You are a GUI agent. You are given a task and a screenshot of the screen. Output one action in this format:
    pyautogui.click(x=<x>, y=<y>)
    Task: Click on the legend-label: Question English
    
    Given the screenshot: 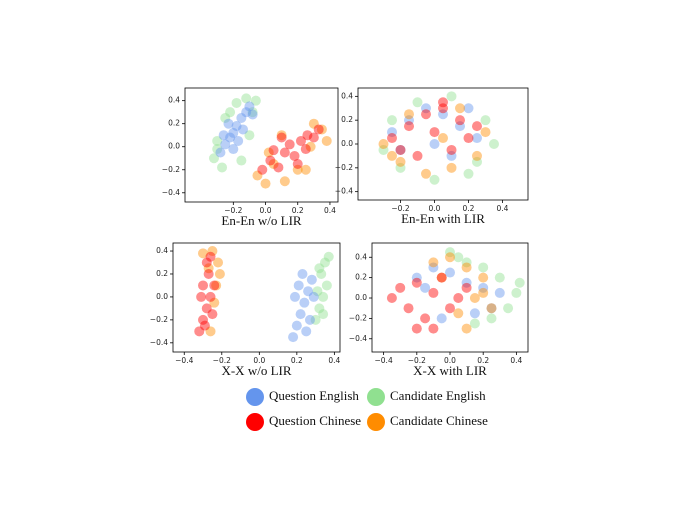 What is the action you would take?
    pyautogui.click(x=314, y=395)
    